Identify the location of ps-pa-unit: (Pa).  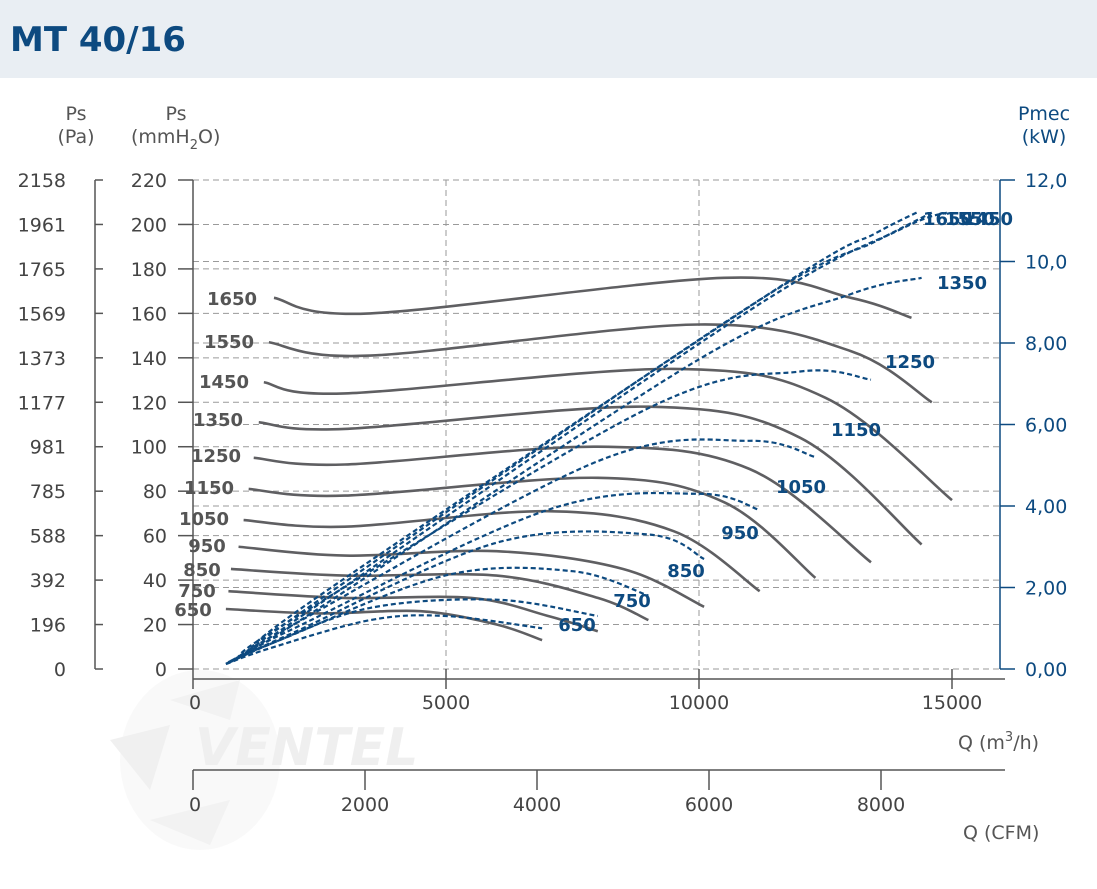
(75, 137).